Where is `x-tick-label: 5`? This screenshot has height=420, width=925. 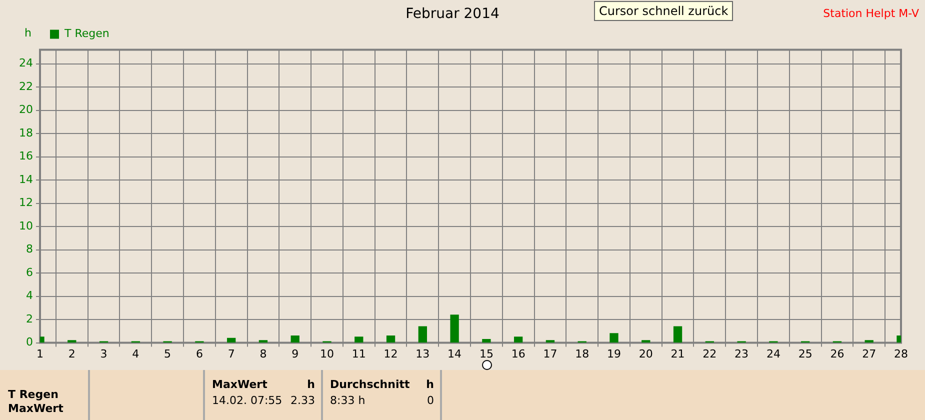 x-tick-label: 5 is located at coordinates (168, 353).